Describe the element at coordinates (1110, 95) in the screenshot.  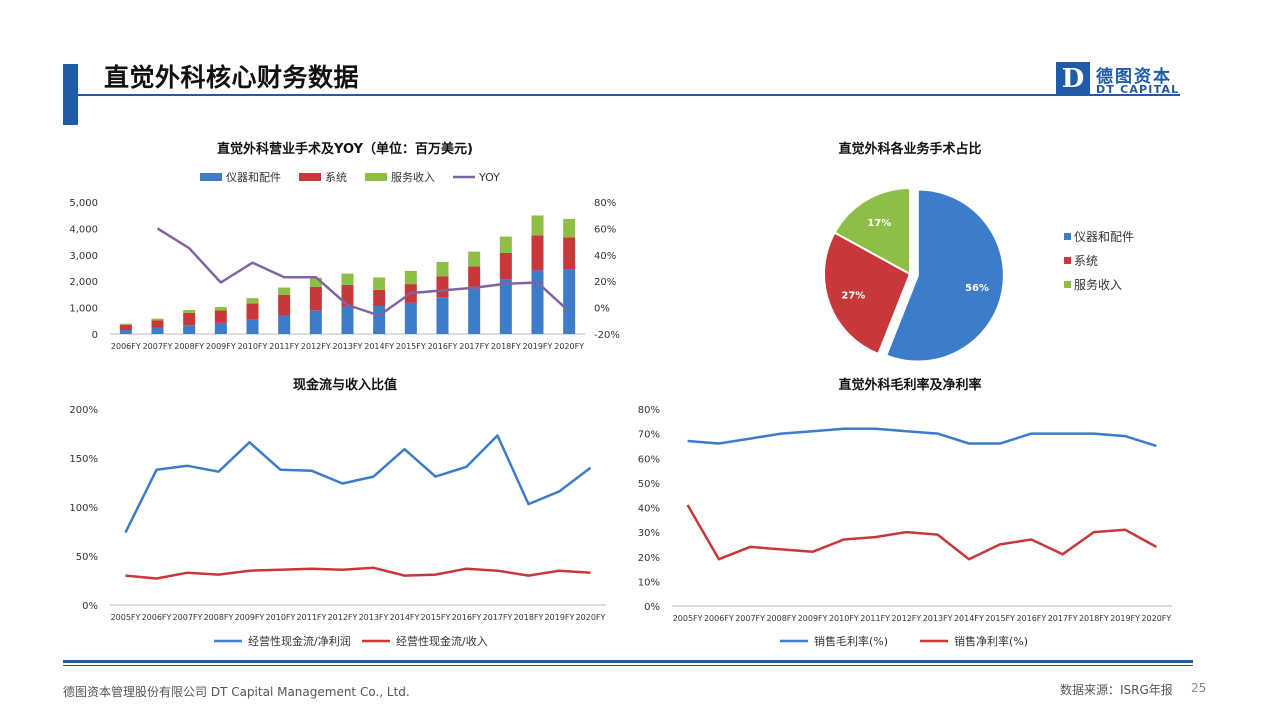
I see `logo-rule` at that location.